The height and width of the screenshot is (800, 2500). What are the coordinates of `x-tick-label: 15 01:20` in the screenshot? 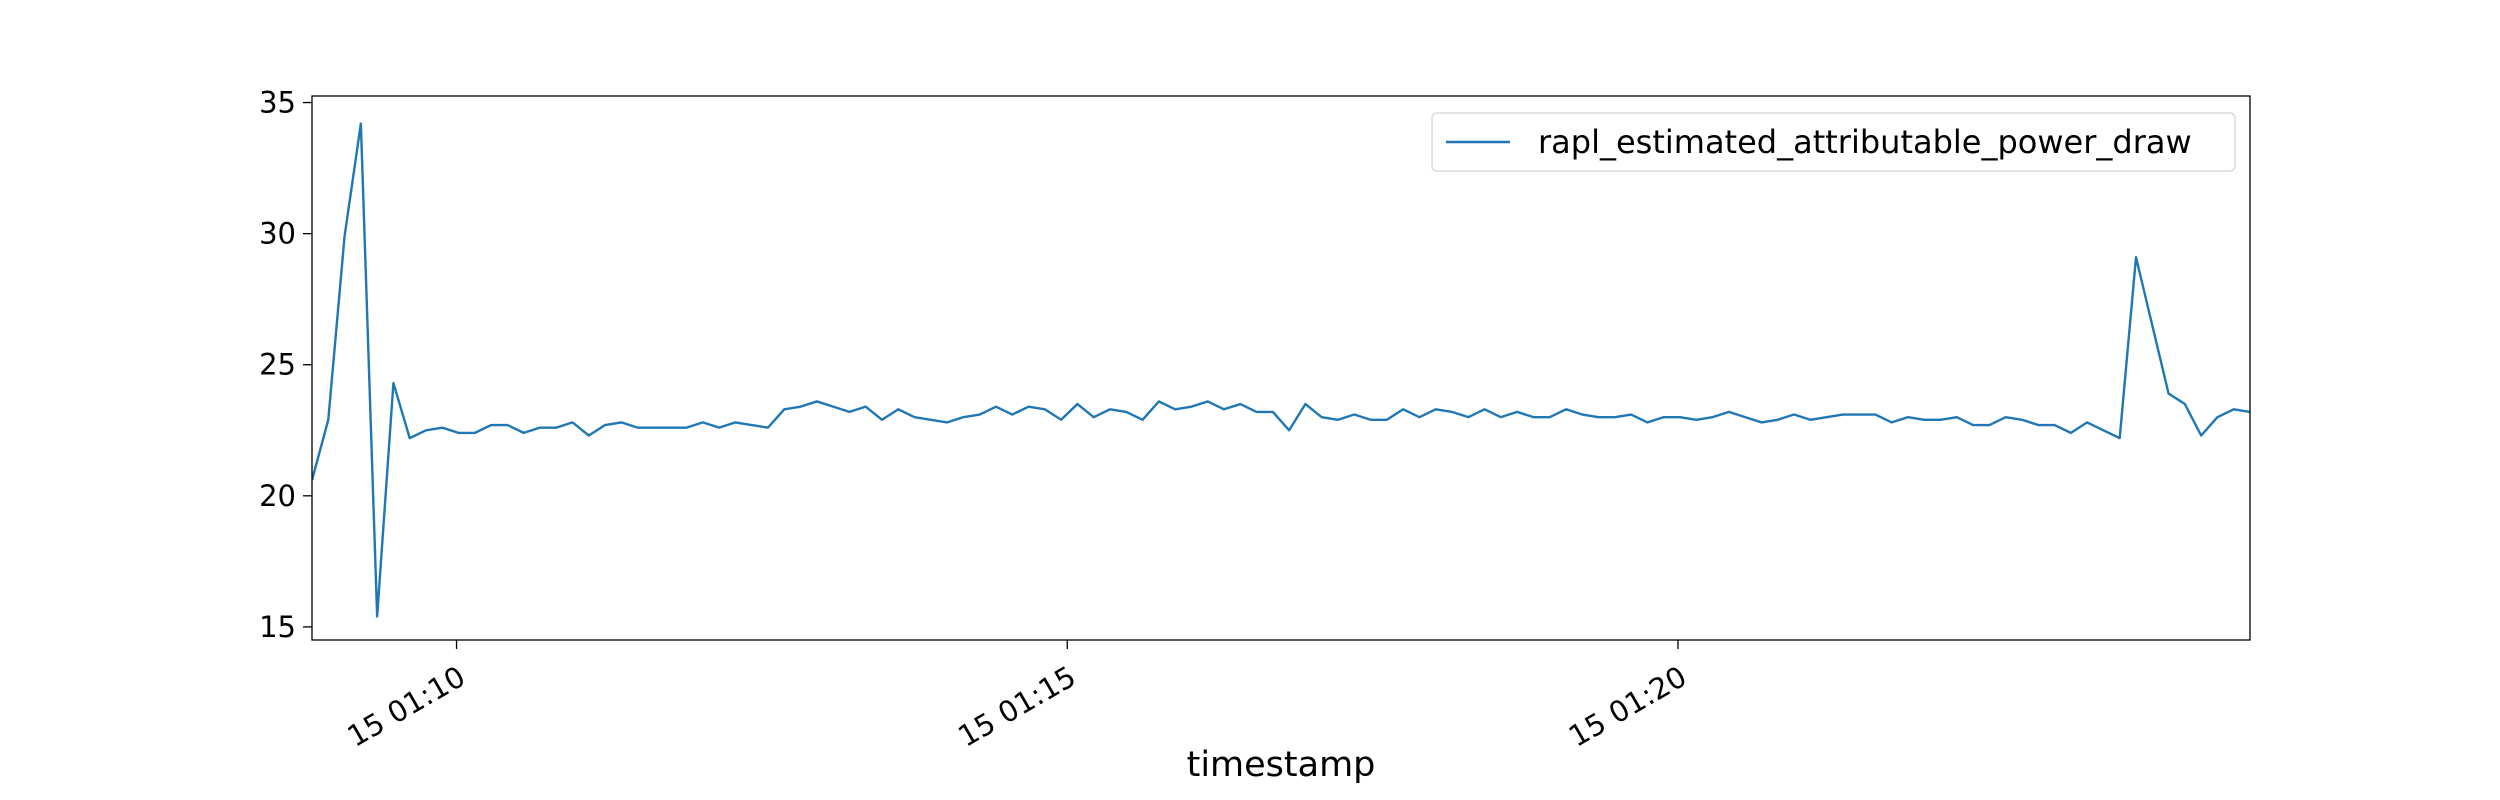 It's located at (1627, 706).